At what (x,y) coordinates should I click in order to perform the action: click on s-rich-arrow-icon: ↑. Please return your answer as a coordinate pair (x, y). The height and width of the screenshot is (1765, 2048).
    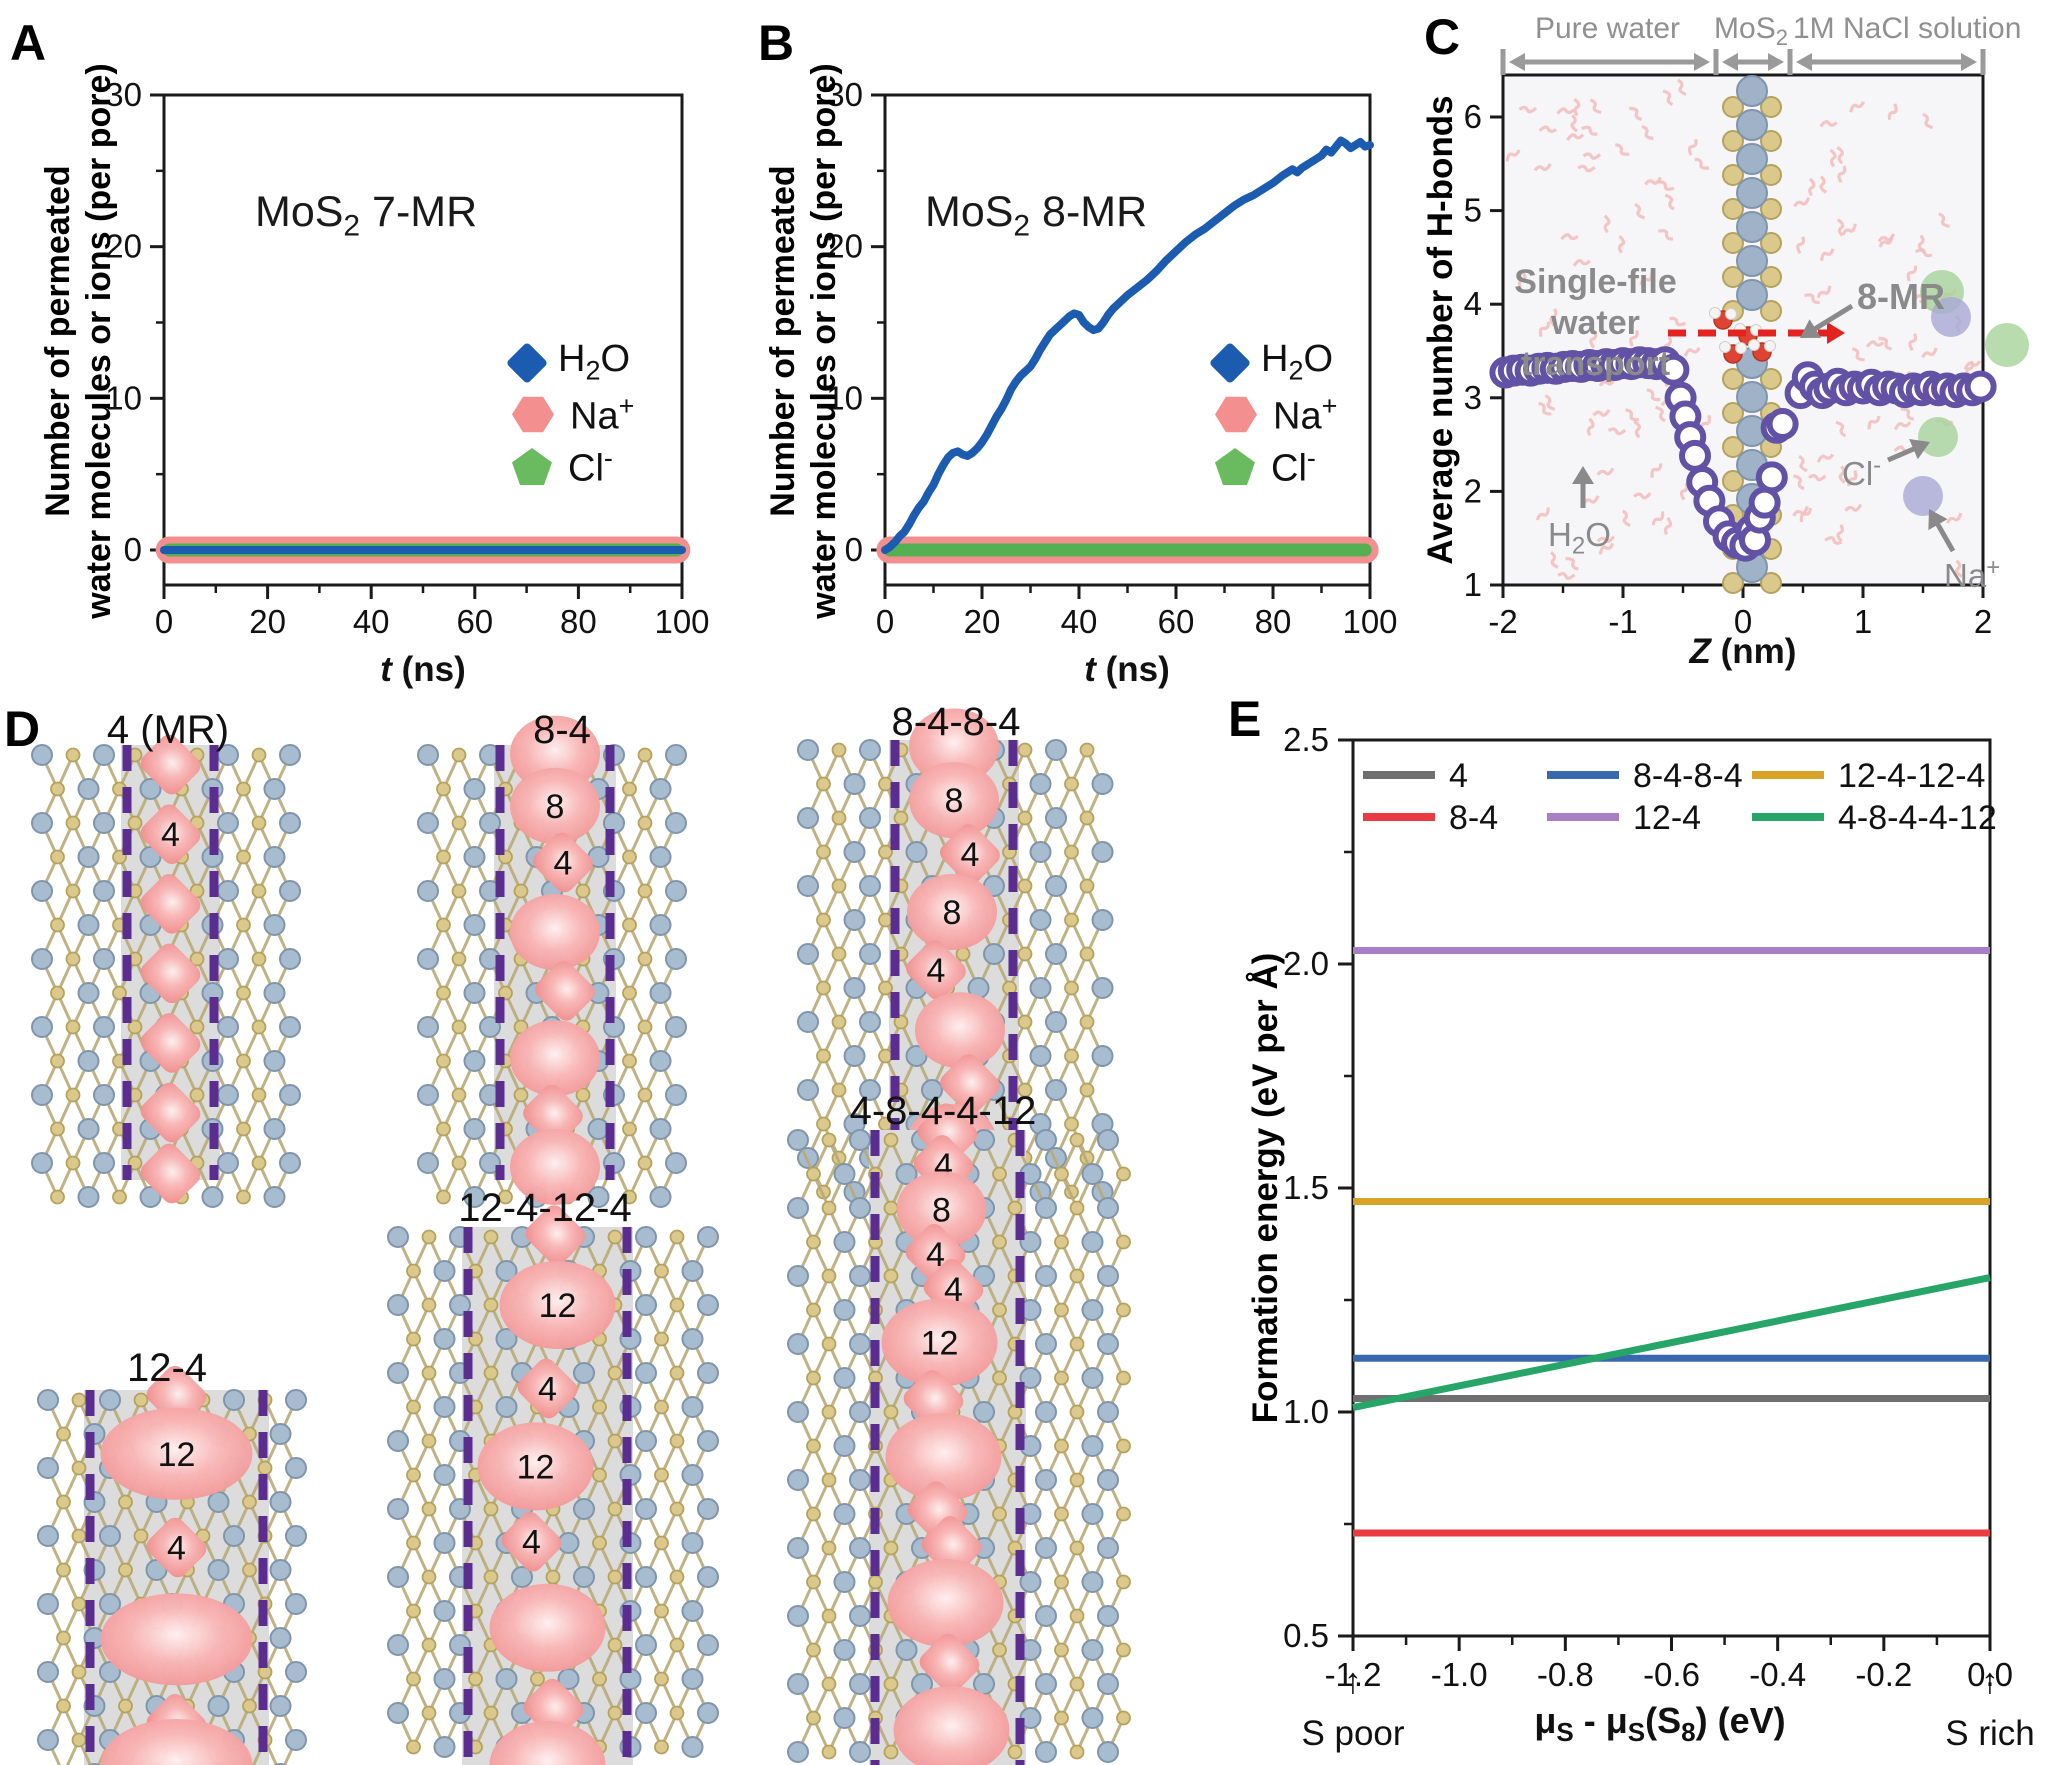
    Looking at the image, I should click on (1990, 1680).